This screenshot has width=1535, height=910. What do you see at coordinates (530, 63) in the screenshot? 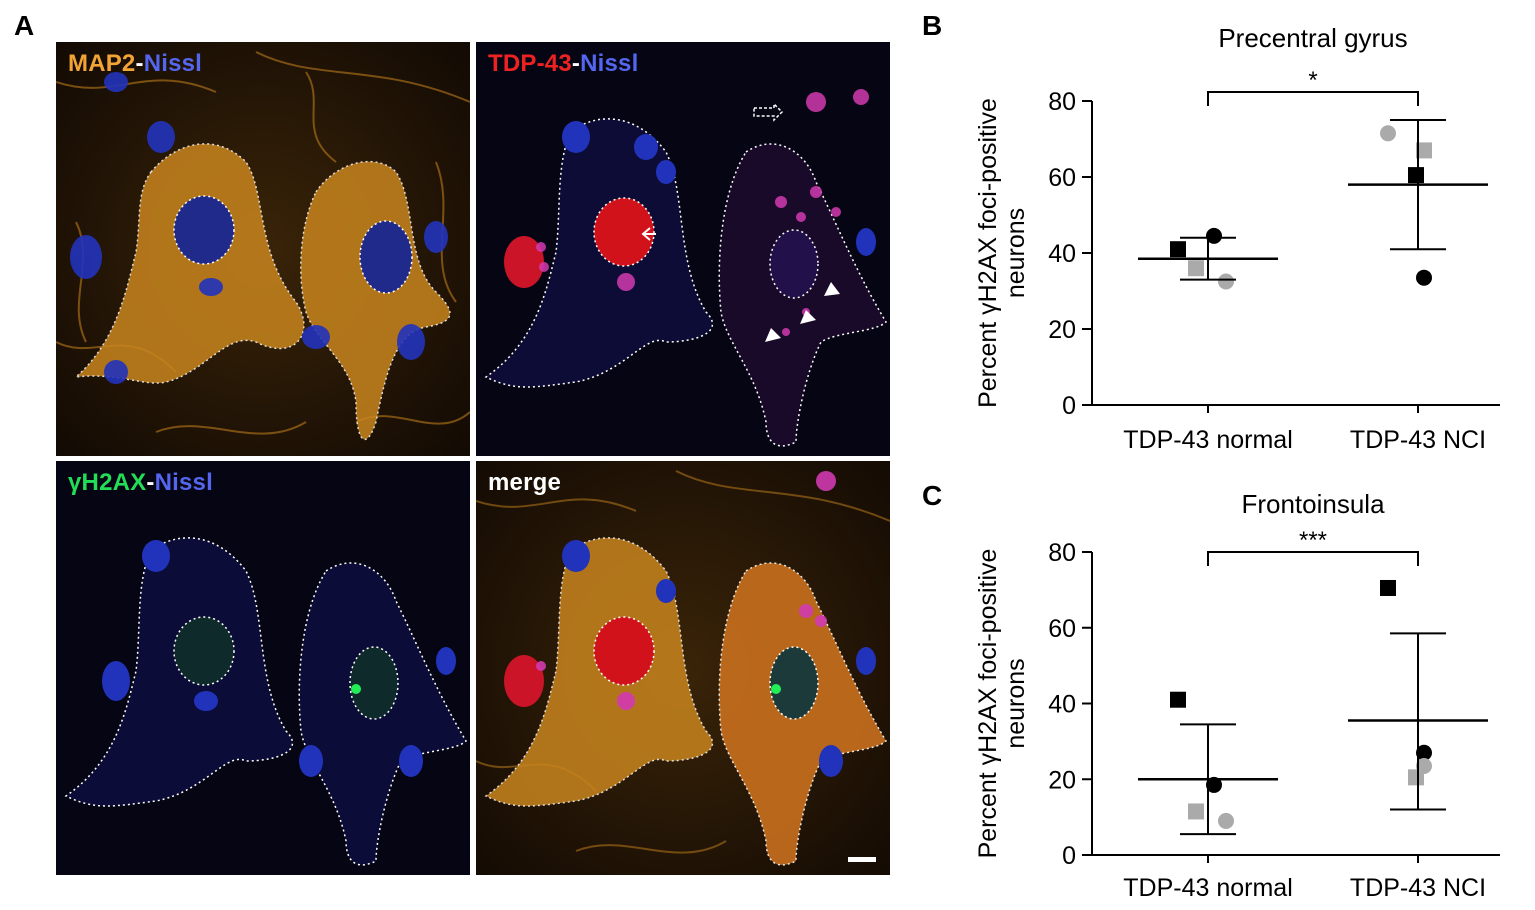
I see `label-marker: TDP-43` at bounding box center [530, 63].